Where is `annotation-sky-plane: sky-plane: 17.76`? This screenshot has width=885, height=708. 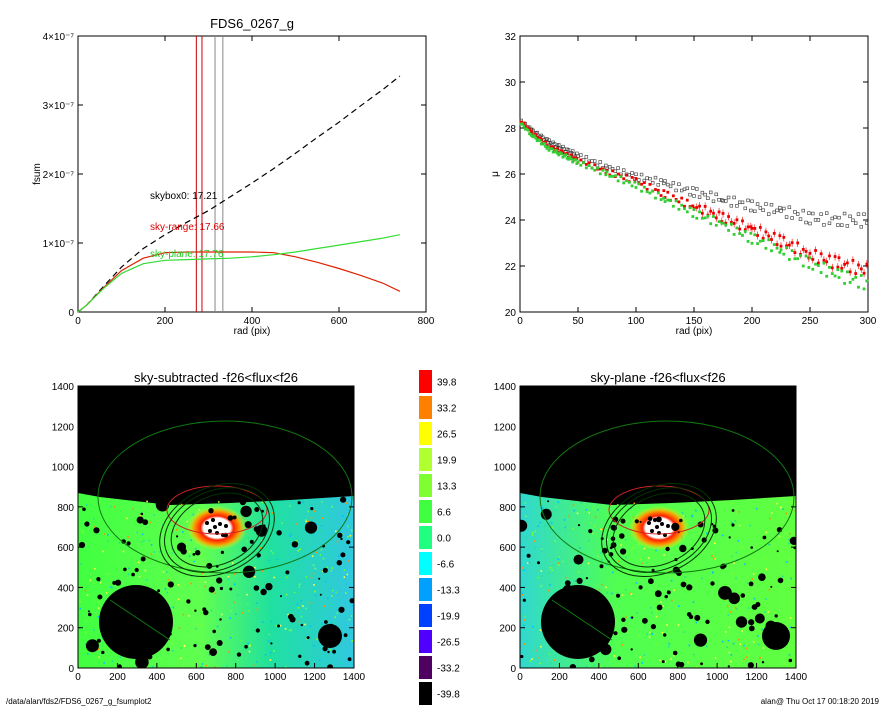 annotation-sky-plane: sky-plane: 17.76 is located at coordinates (187, 254).